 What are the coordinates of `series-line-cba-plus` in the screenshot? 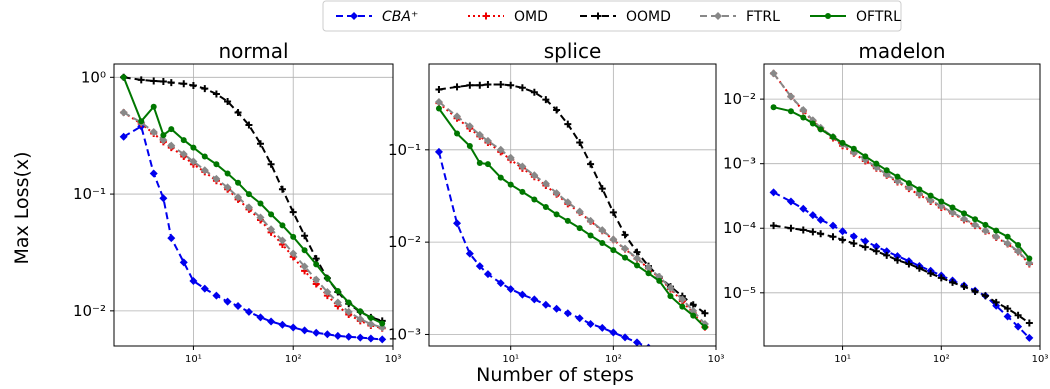 It's located at (542, 248).